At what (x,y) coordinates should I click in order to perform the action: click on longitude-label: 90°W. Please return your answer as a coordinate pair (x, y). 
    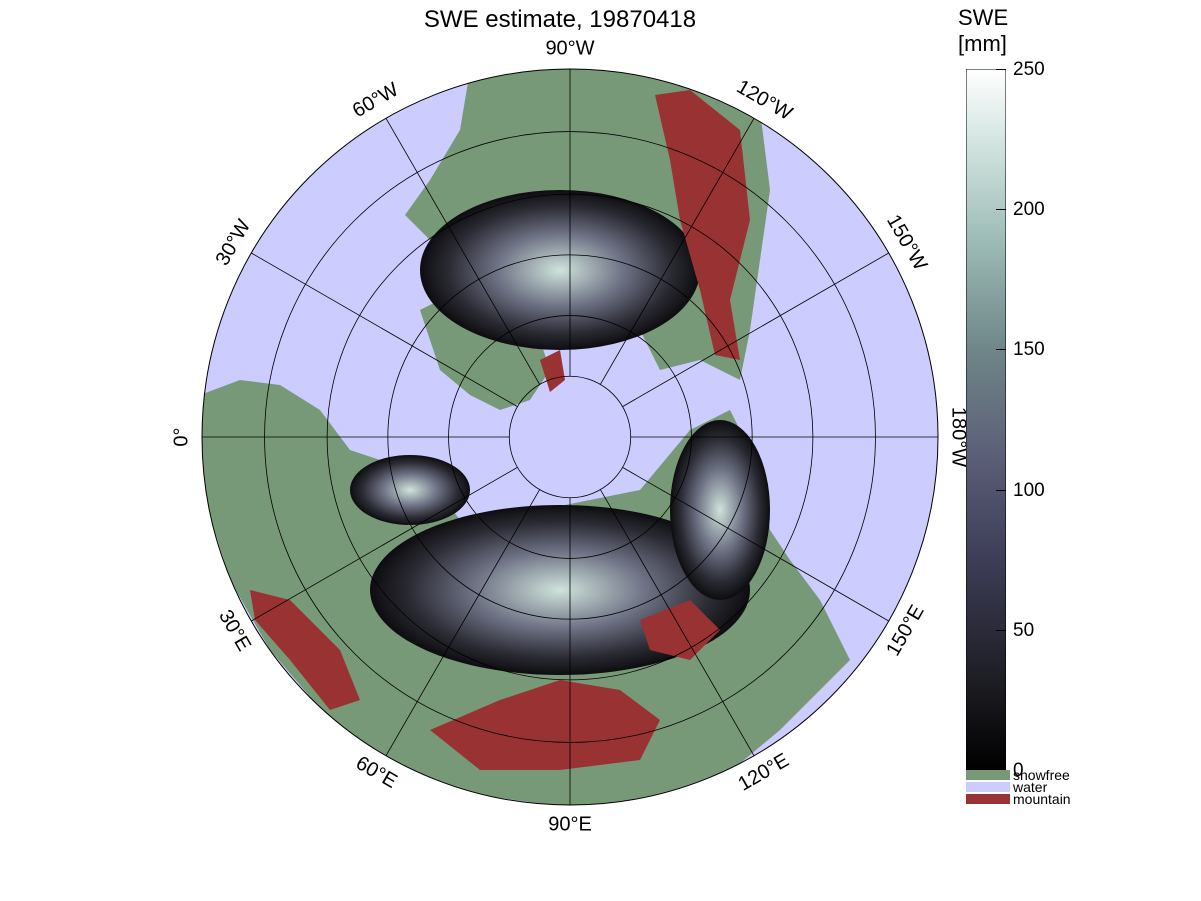
    Looking at the image, I should click on (569, 48).